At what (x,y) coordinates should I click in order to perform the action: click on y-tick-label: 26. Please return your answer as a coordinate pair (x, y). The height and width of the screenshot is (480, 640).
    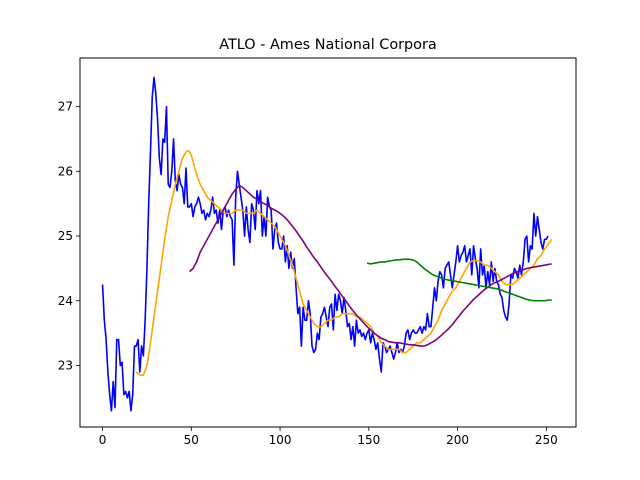
    Looking at the image, I should click on (65, 171).